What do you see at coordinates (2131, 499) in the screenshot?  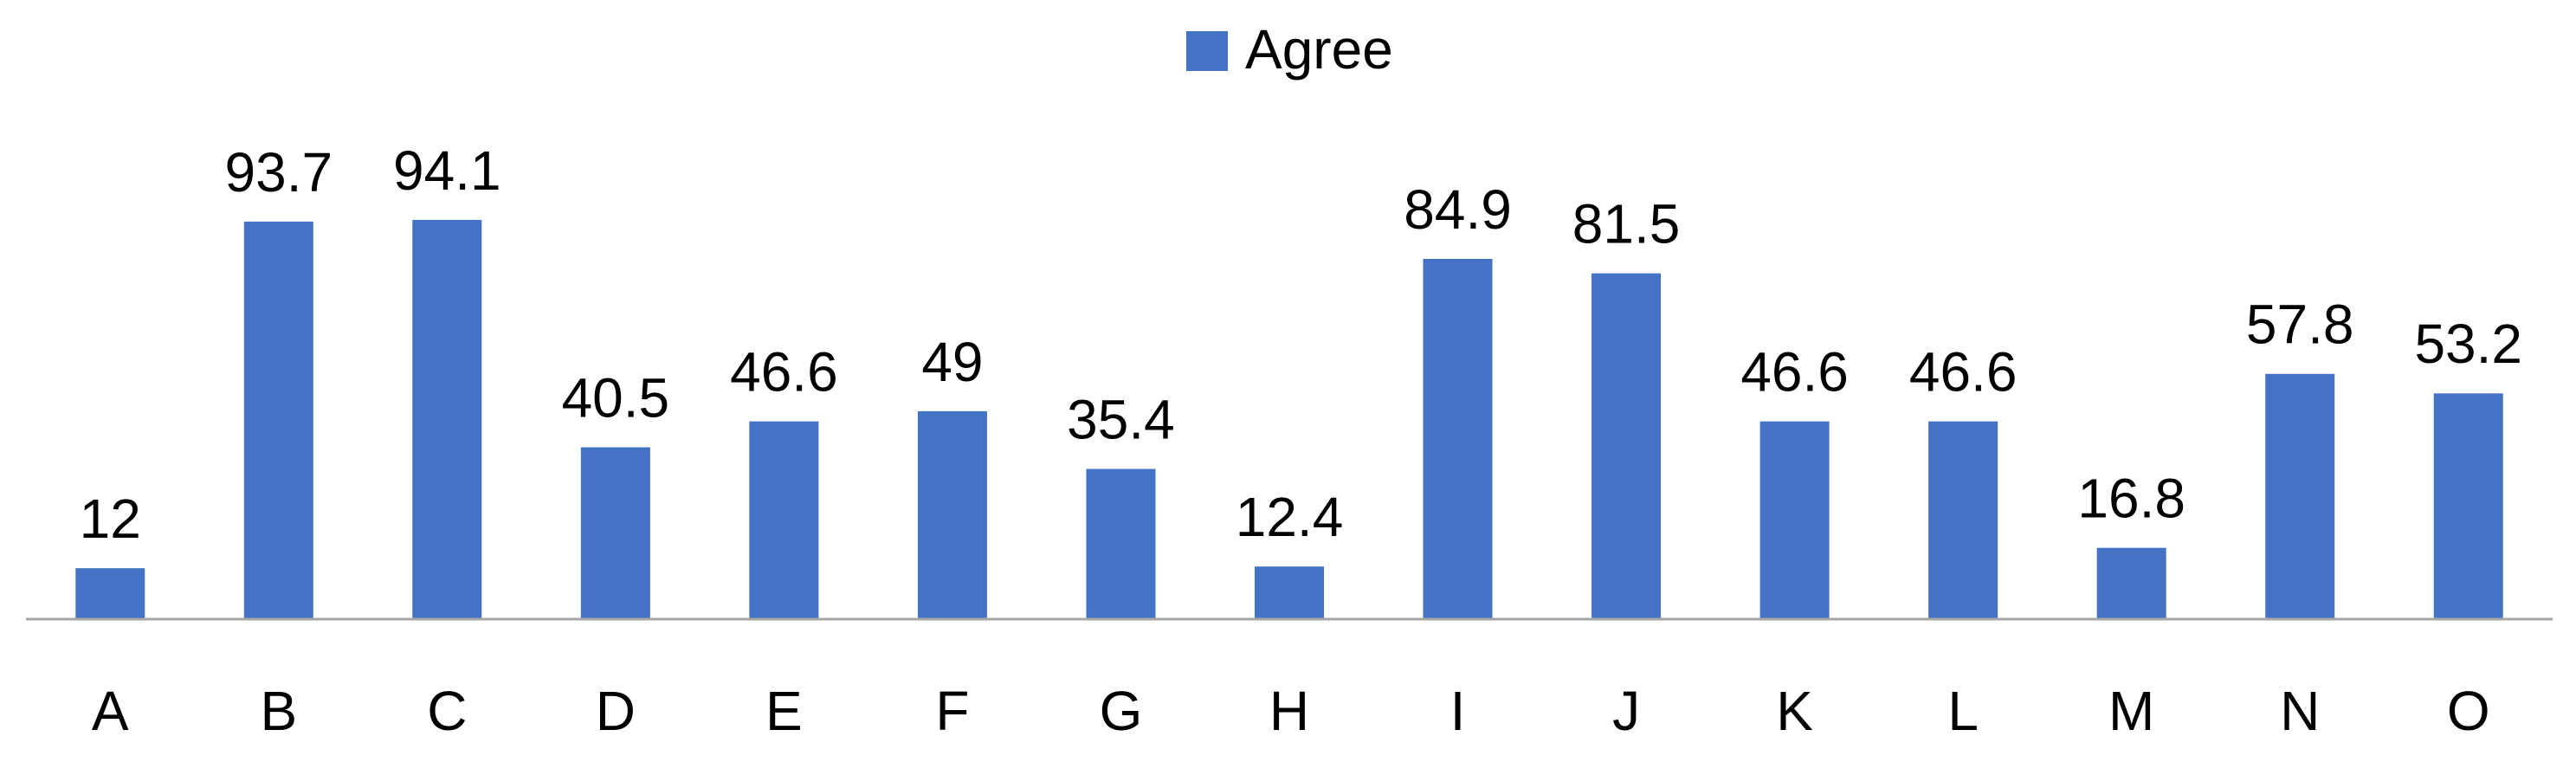 I see `data-label: 16.8` at bounding box center [2131, 499].